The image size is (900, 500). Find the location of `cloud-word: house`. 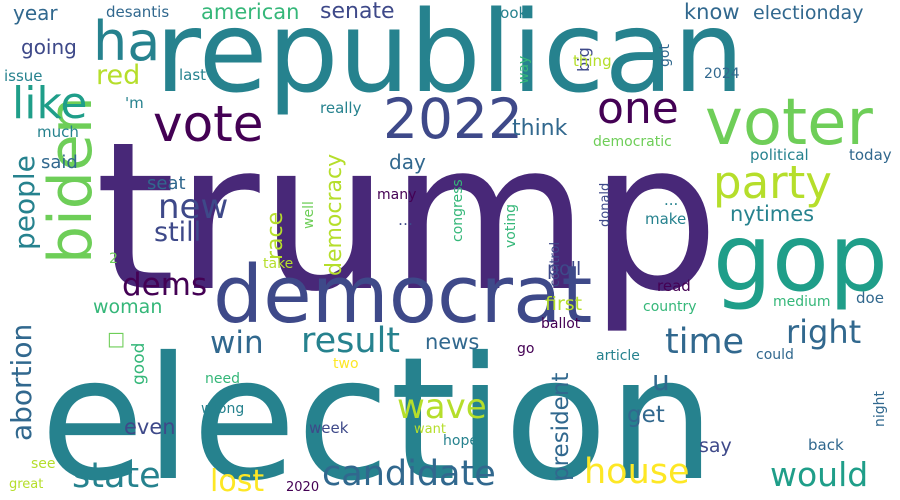

cloud-word: house is located at coordinates (637, 472).